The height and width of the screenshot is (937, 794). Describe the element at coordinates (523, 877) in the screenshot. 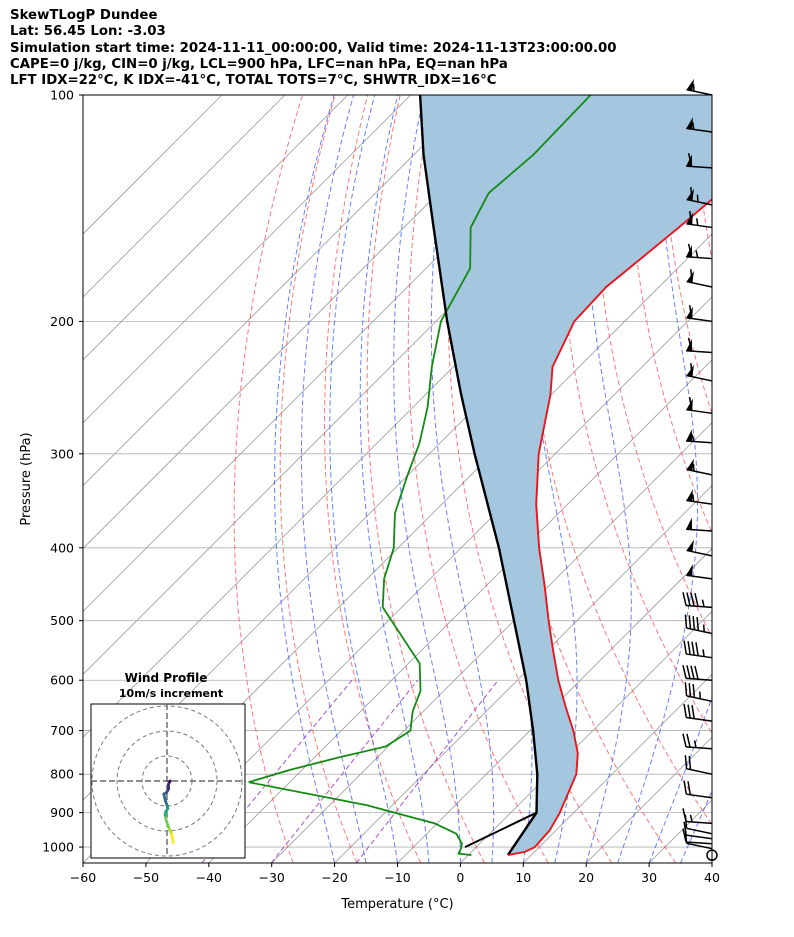

I see `x-tick-label: 10` at that location.